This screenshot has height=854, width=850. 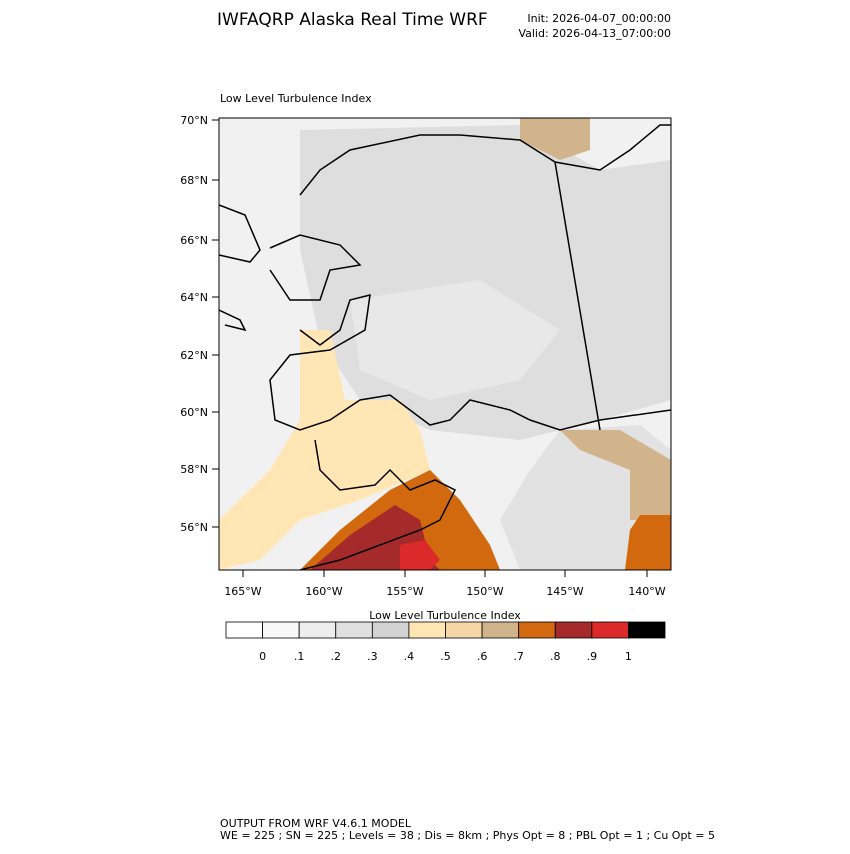 I want to click on colorbar-label: .1, so click(x=299, y=656).